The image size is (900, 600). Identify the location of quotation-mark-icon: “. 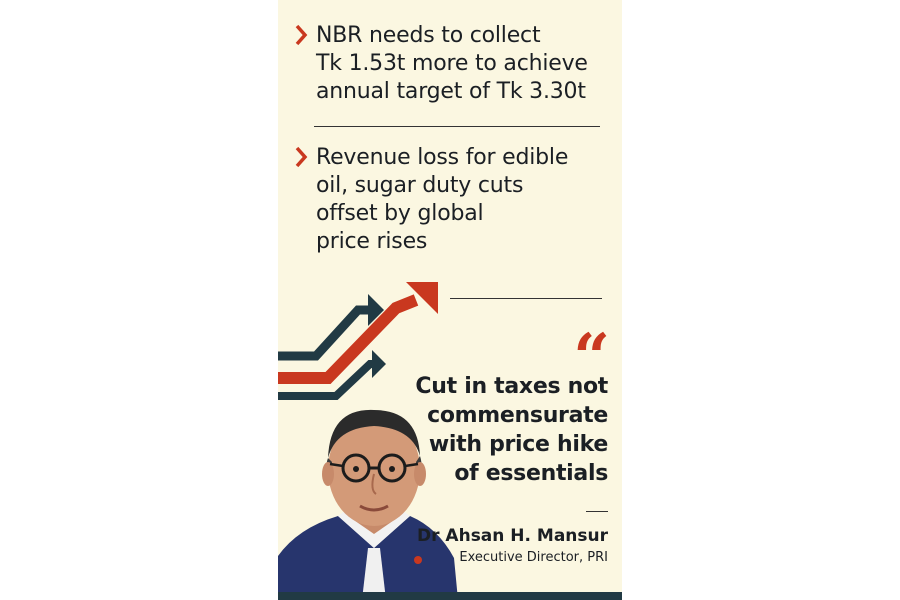
(591, 357).